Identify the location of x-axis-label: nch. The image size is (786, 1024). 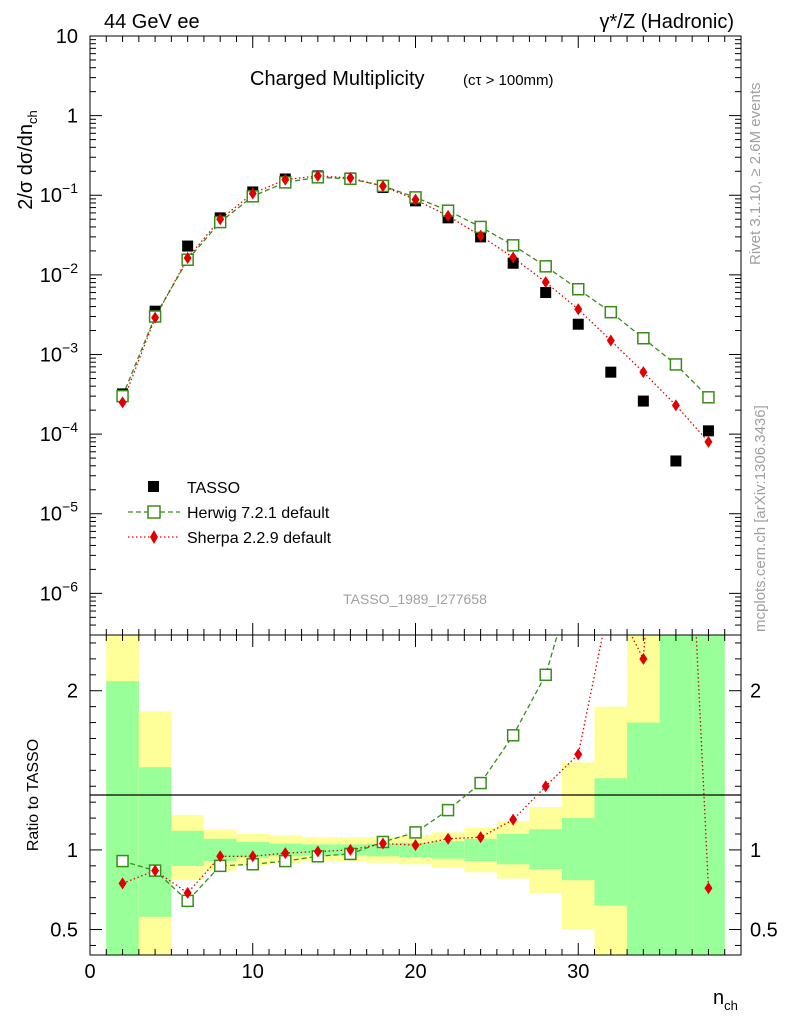
(725, 1000).